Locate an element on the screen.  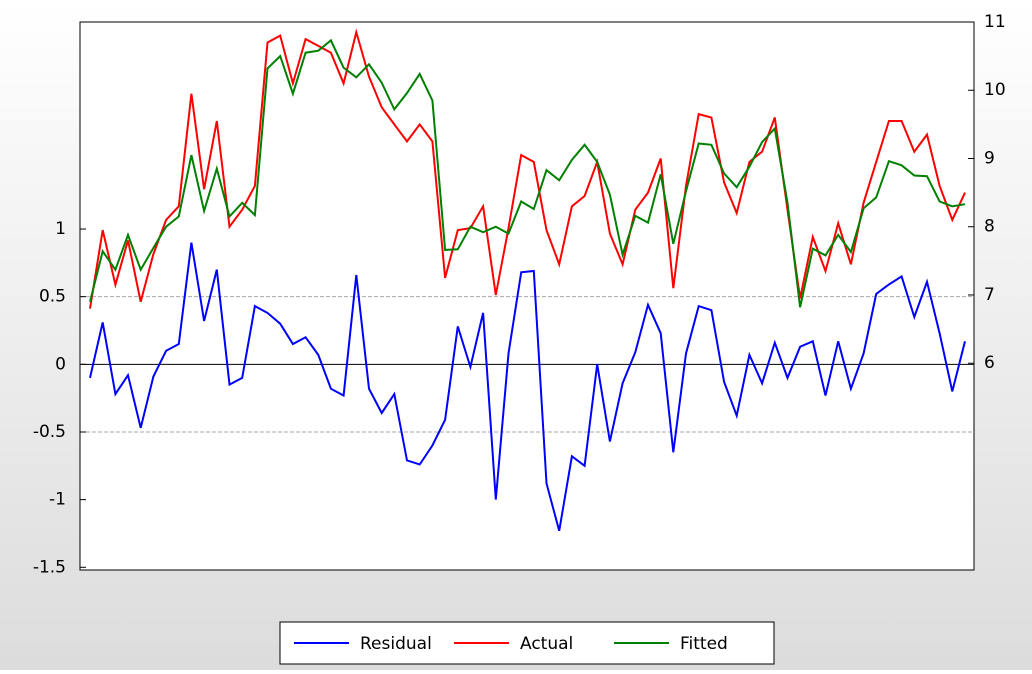
legend is located at coordinates (527, 643).